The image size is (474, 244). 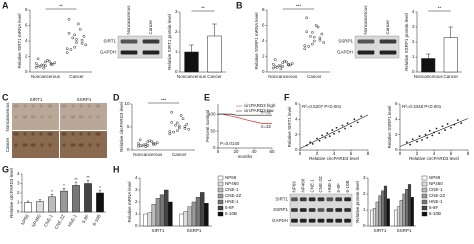 What do you see at coordinates (140, 47) in the screenshot?
I see `blot-background` at bounding box center [140, 47].